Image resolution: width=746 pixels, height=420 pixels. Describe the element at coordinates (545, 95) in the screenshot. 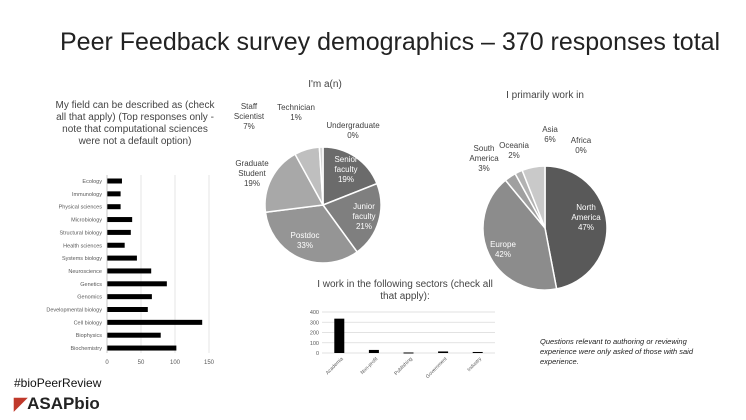

I see `region-chart-title: I primarily work in` at that location.